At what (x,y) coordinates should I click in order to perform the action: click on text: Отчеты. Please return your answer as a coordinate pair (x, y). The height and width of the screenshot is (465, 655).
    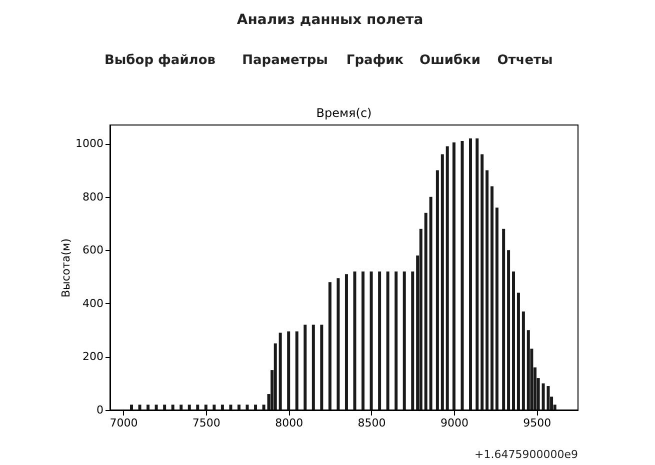
    Looking at the image, I should click on (525, 60).